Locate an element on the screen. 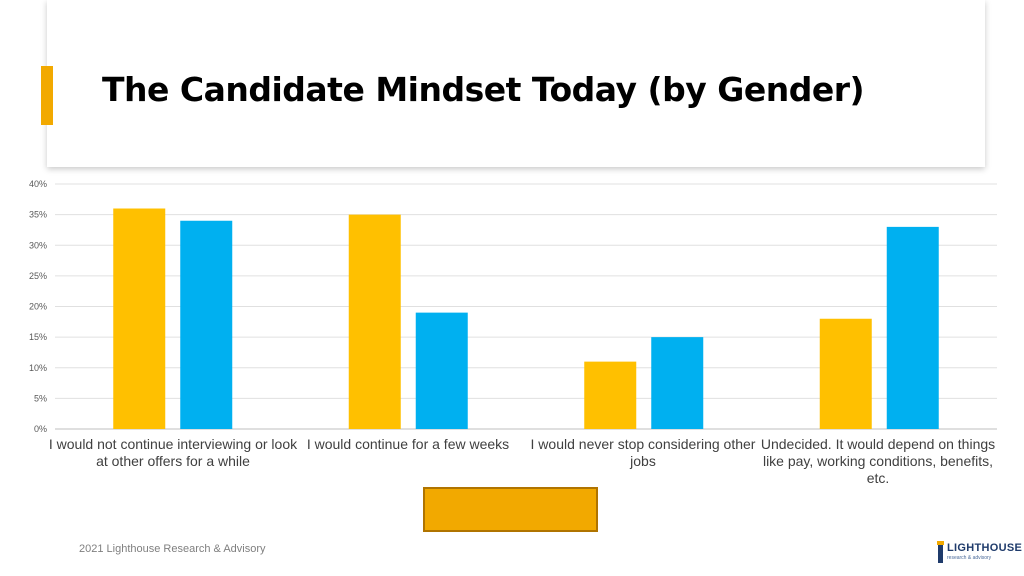 The height and width of the screenshot is (576, 1024). footer-copyright: 2021 Lighthouse Research & Advisory is located at coordinates (172, 549).